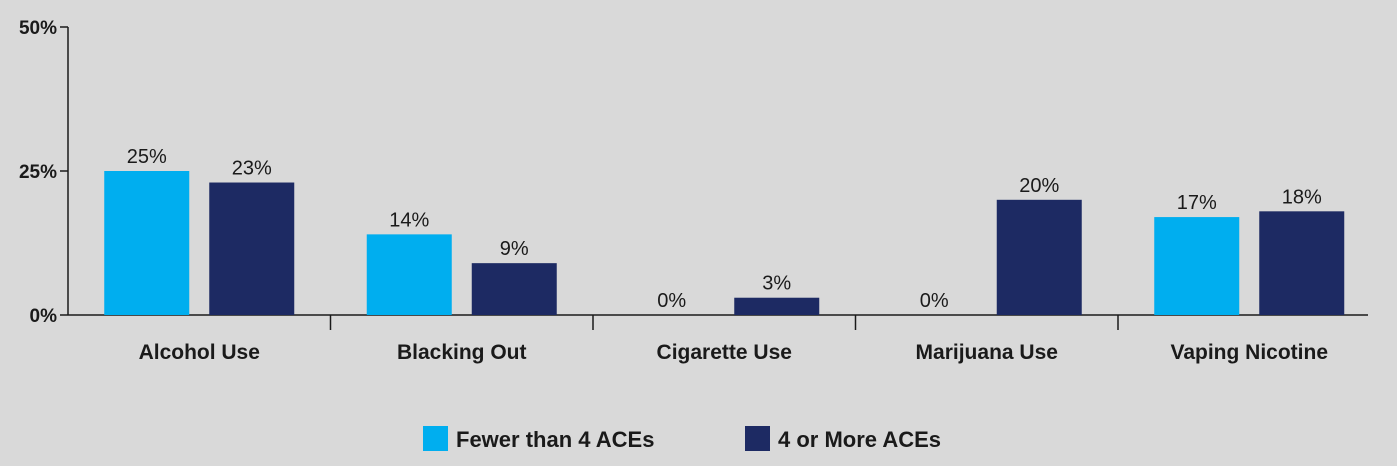 The width and height of the screenshot is (1397, 466). Describe the element at coordinates (682, 439) in the screenshot. I see `legend: Fewer than 4 ACEs 4 or More ACEs` at that location.